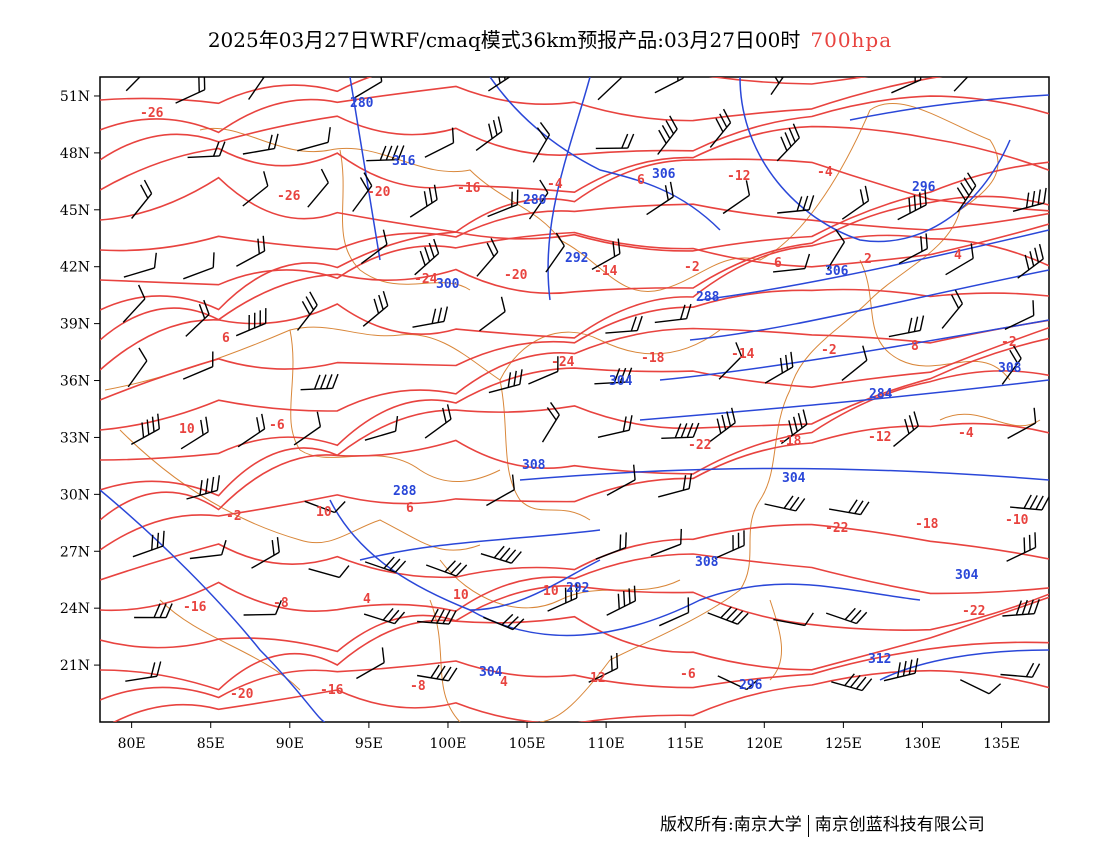 The height and width of the screenshot is (850, 1100). Describe the element at coordinates (404, 161) in the screenshot. I see `height-contour-label: 316` at that location.